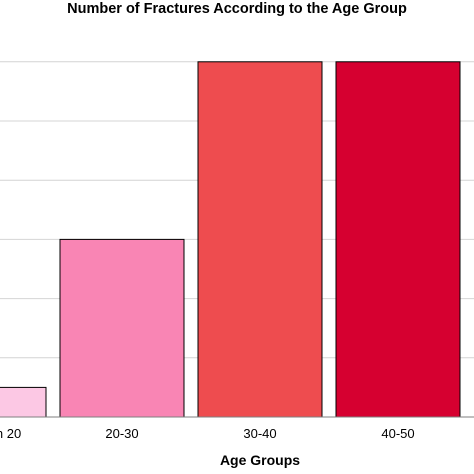 The image size is (474, 474). What do you see at coordinates (260, 460) in the screenshot?
I see `x-axis-label: Age Groups` at bounding box center [260, 460].